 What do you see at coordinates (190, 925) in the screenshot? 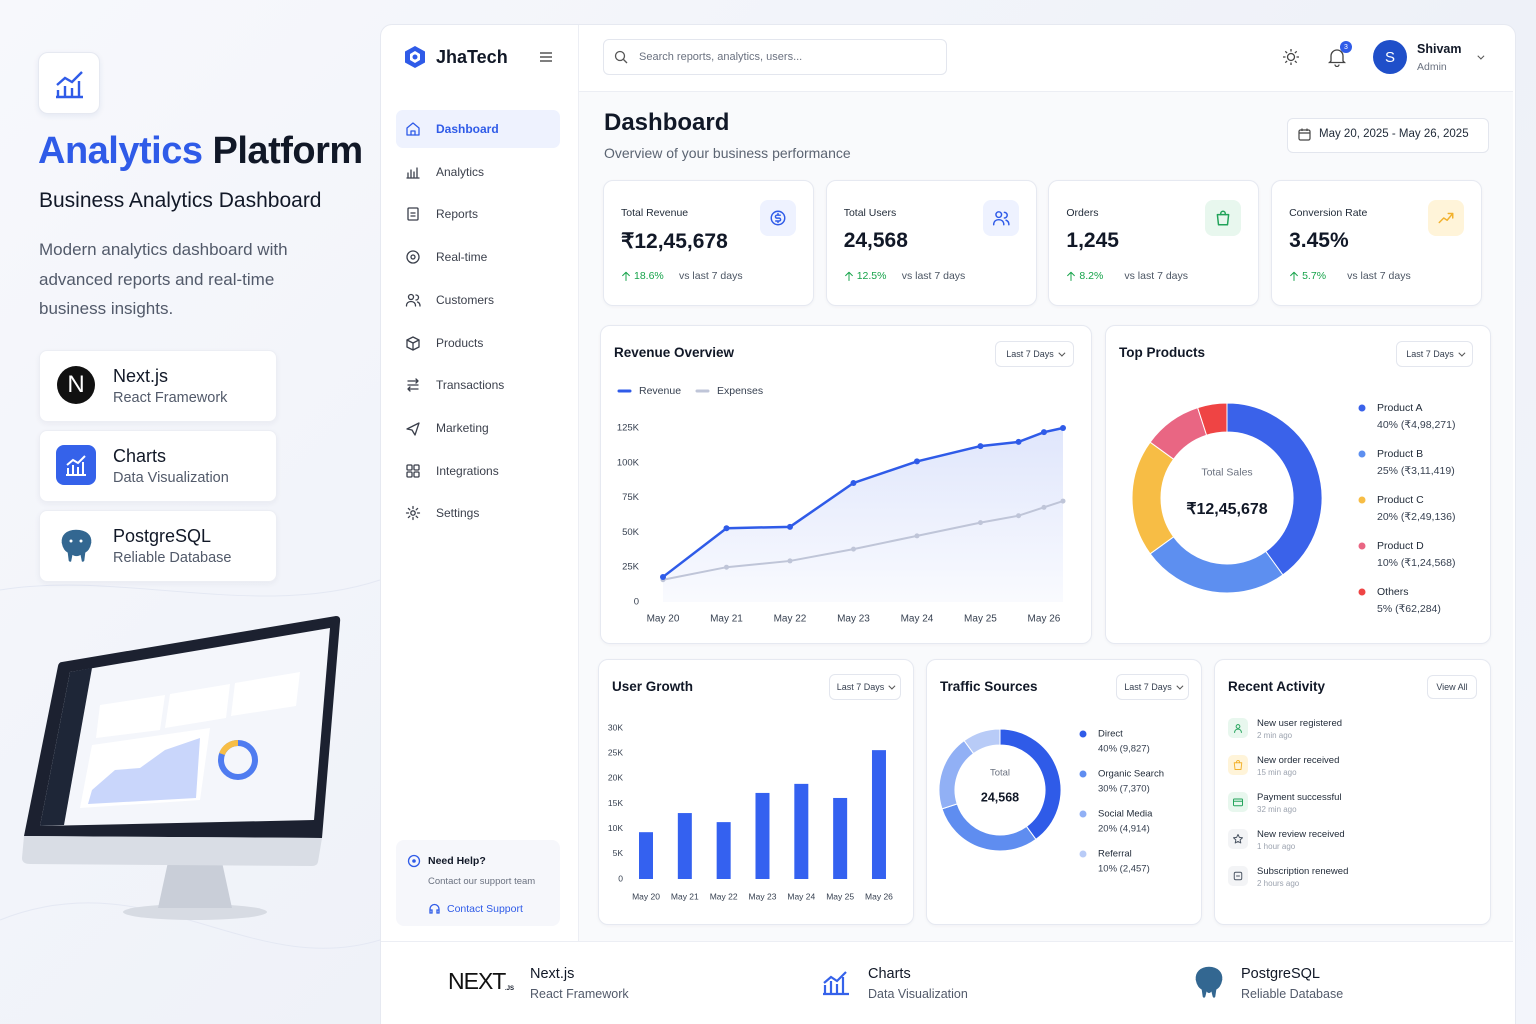
I see `bg-curve` at bounding box center [190, 925].